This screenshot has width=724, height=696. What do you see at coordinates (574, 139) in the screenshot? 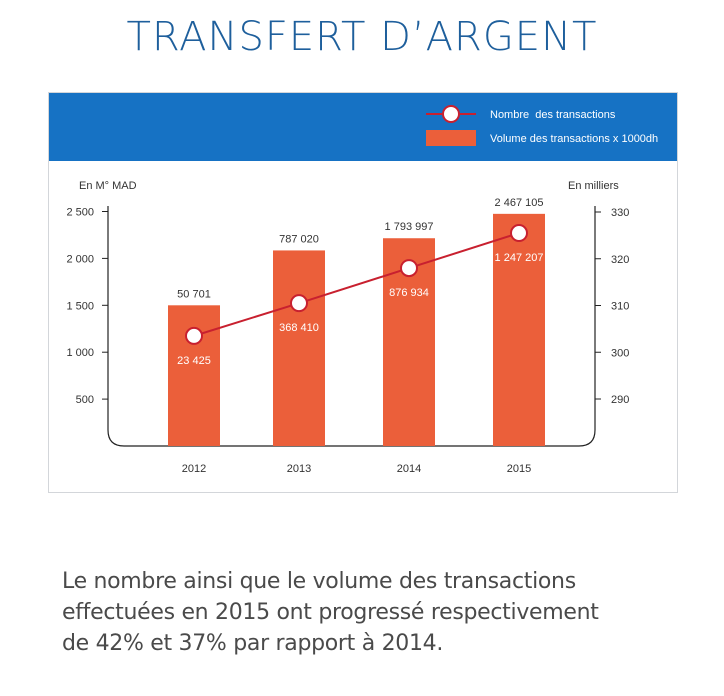
I see `legend-bar-label: Volume des transactions x 1000dh` at bounding box center [574, 139].